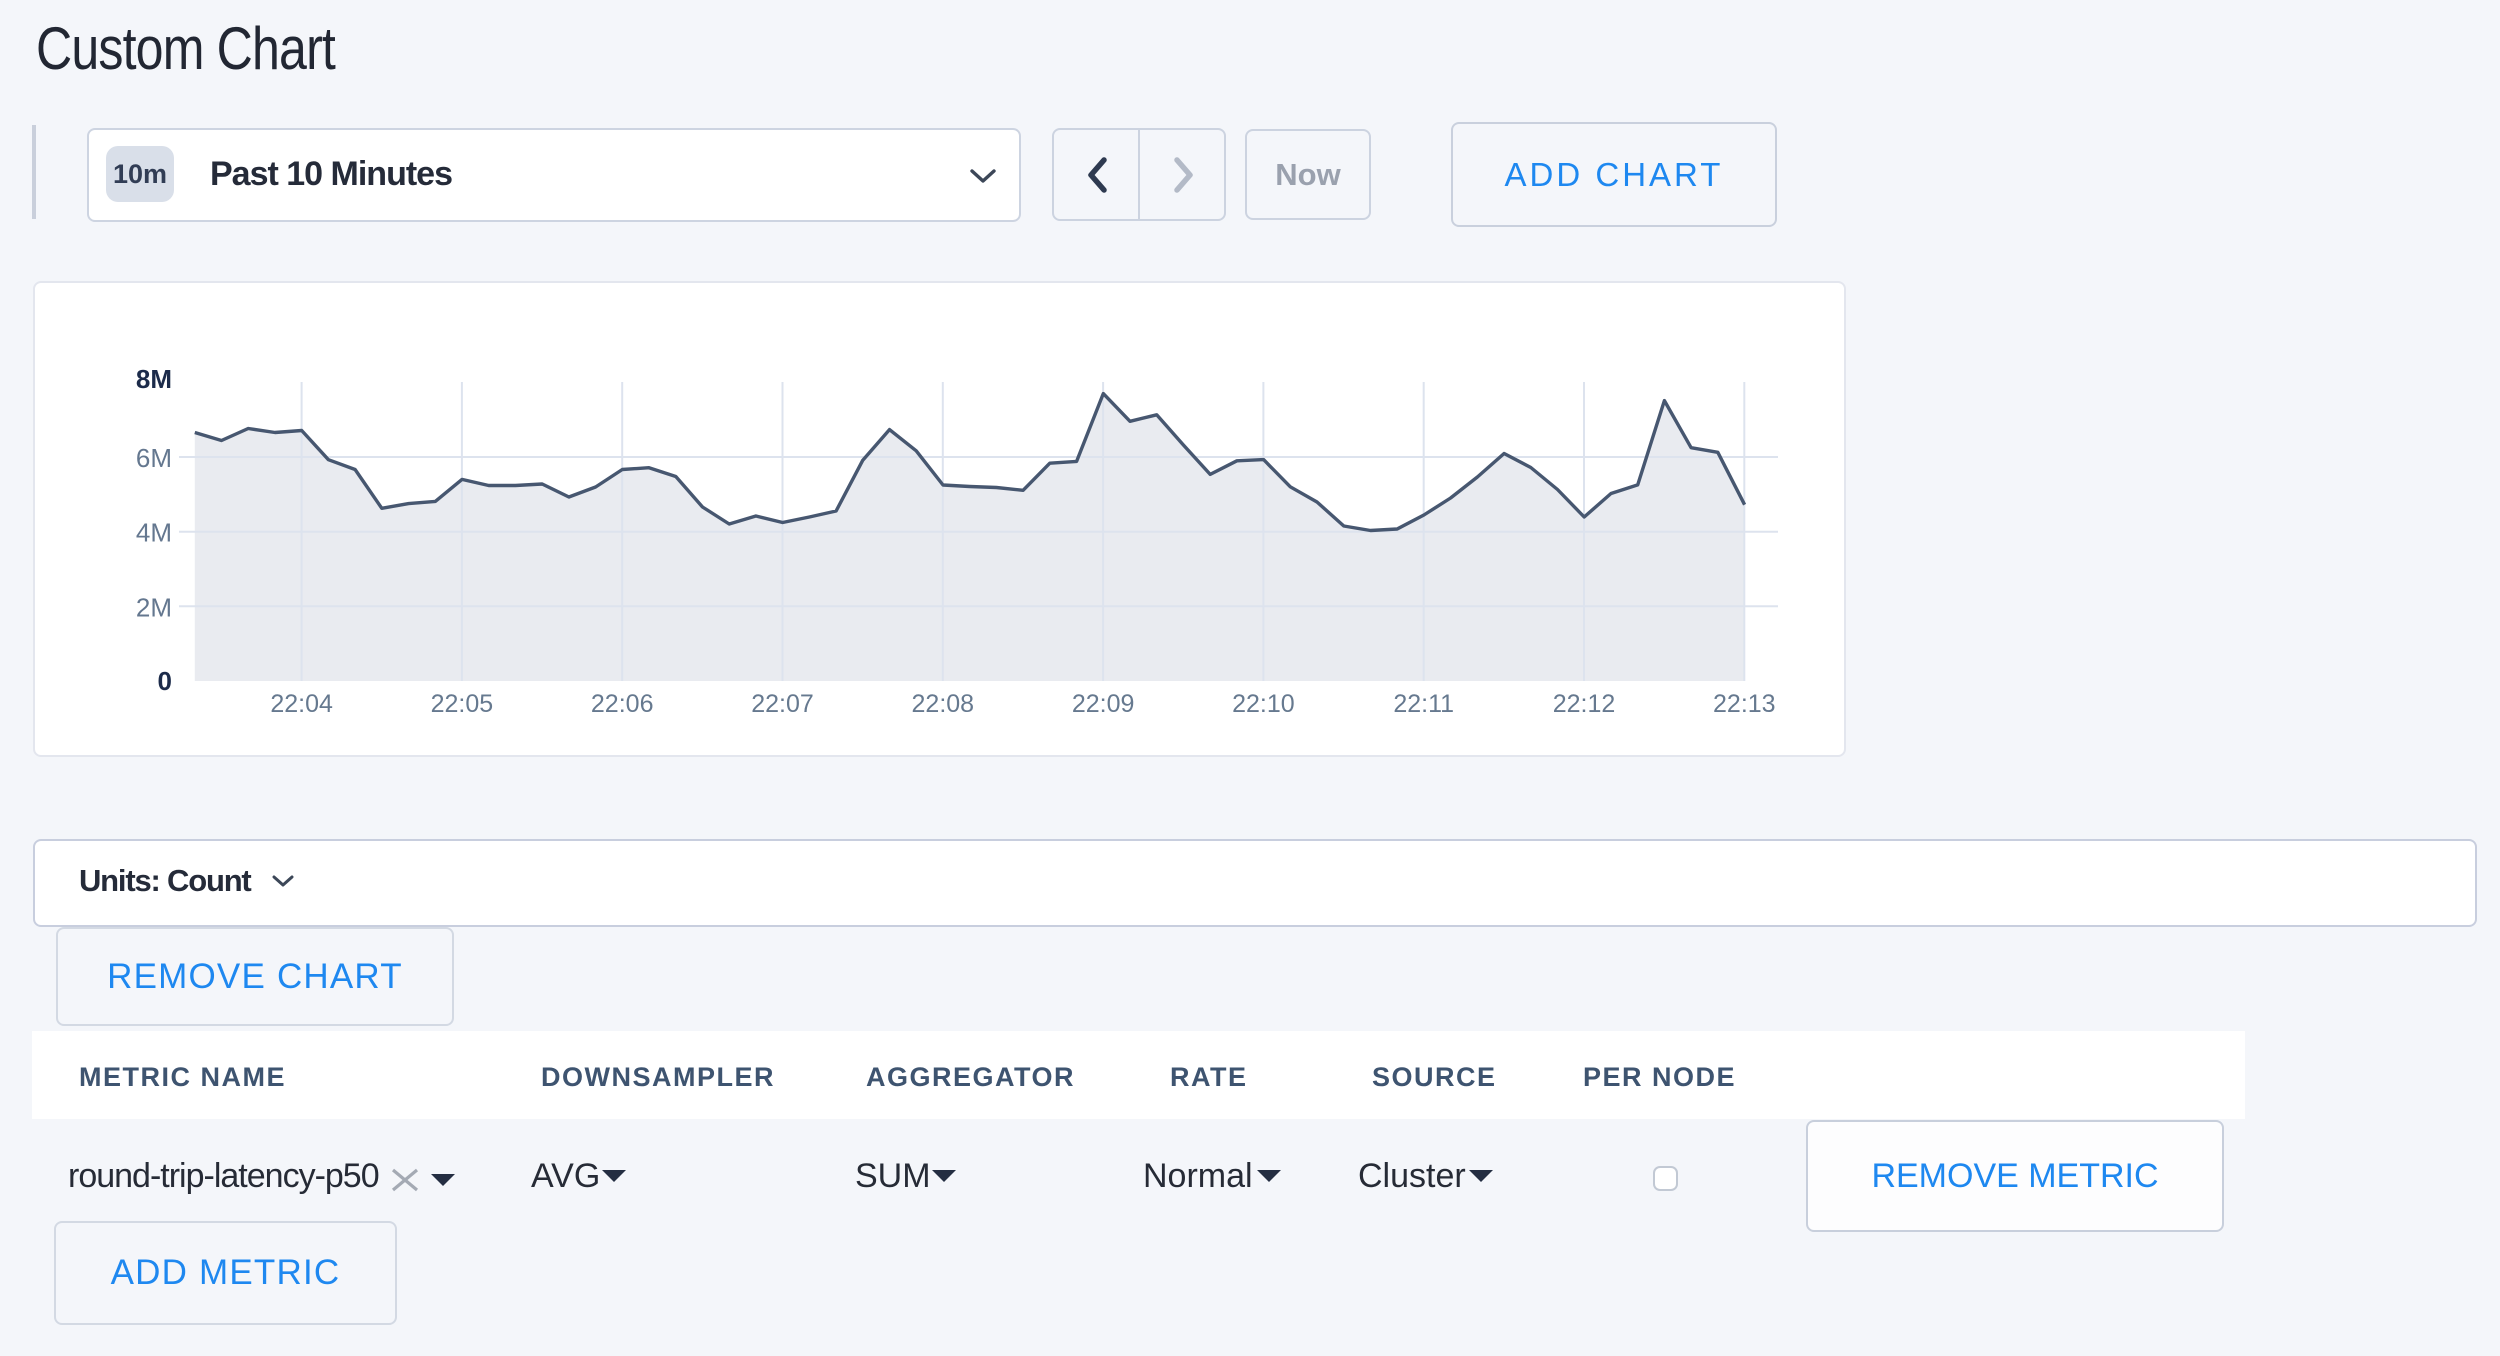 Image resolution: width=2500 pixels, height=1356 pixels. I want to click on svg-text: 22:12, so click(1584, 704).